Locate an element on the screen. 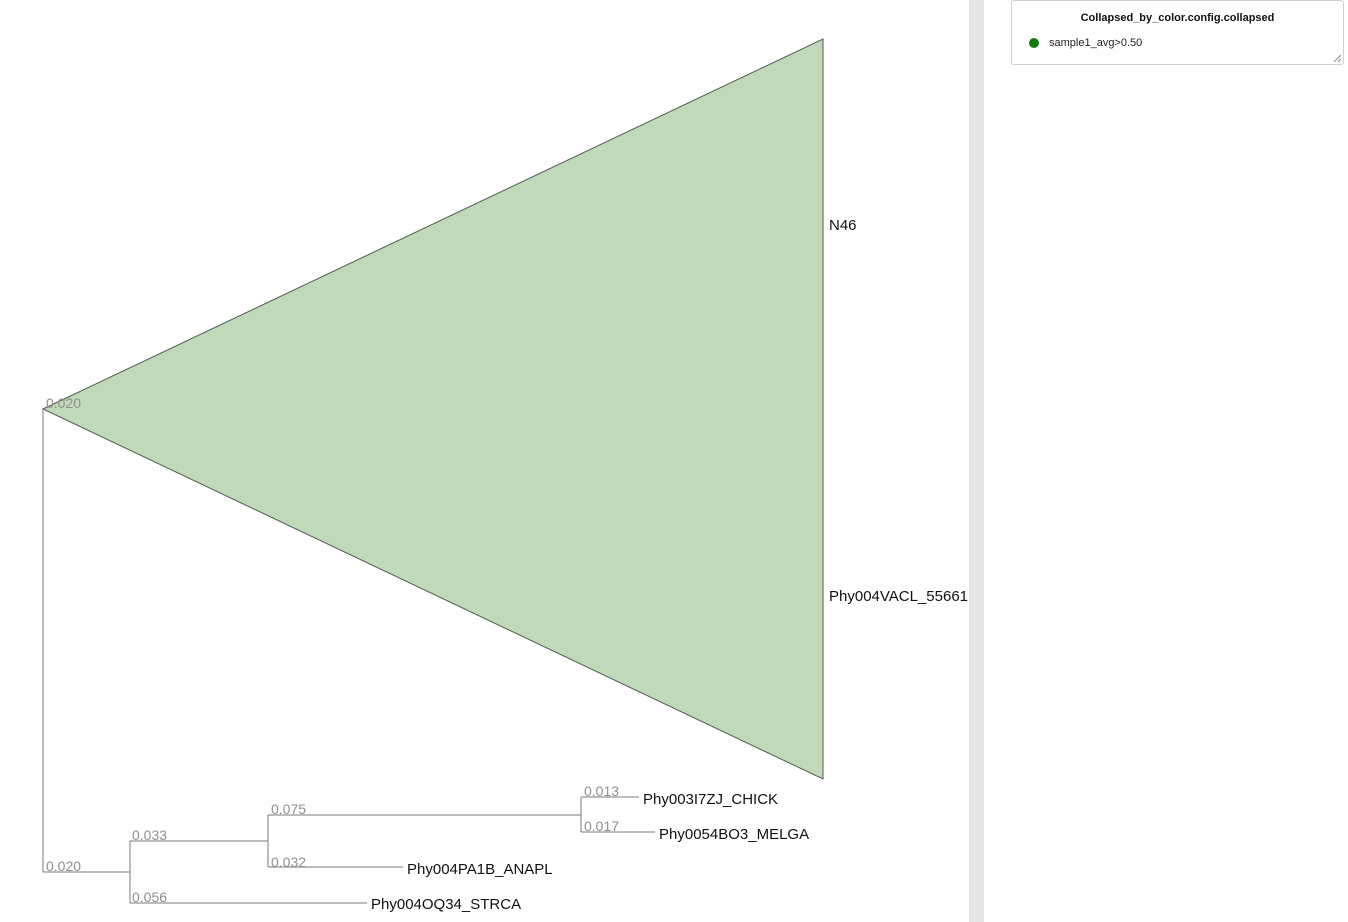 The height and width of the screenshot is (922, 1348). legend-color-dot-icon is located at coordinates (1034, 43).